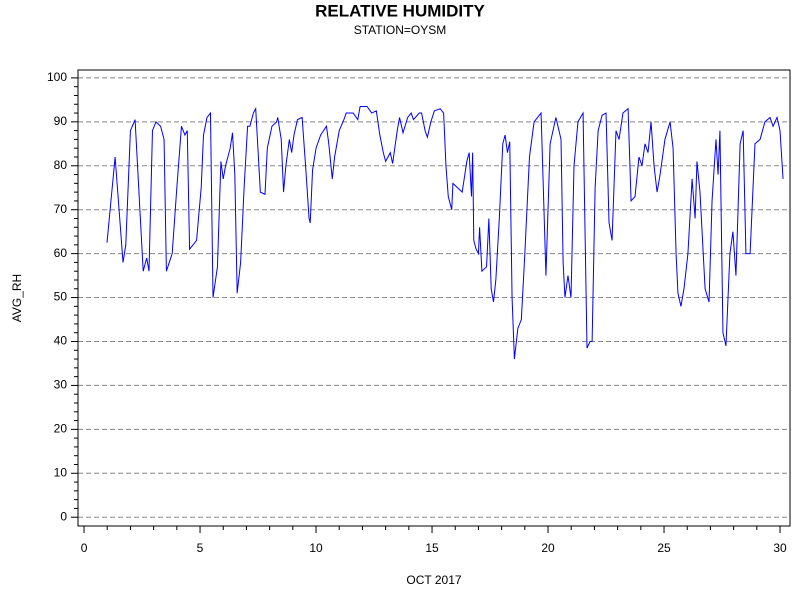 The image size is (800, 600). I want to click on x-tick-label: 25, so click(664, 548).